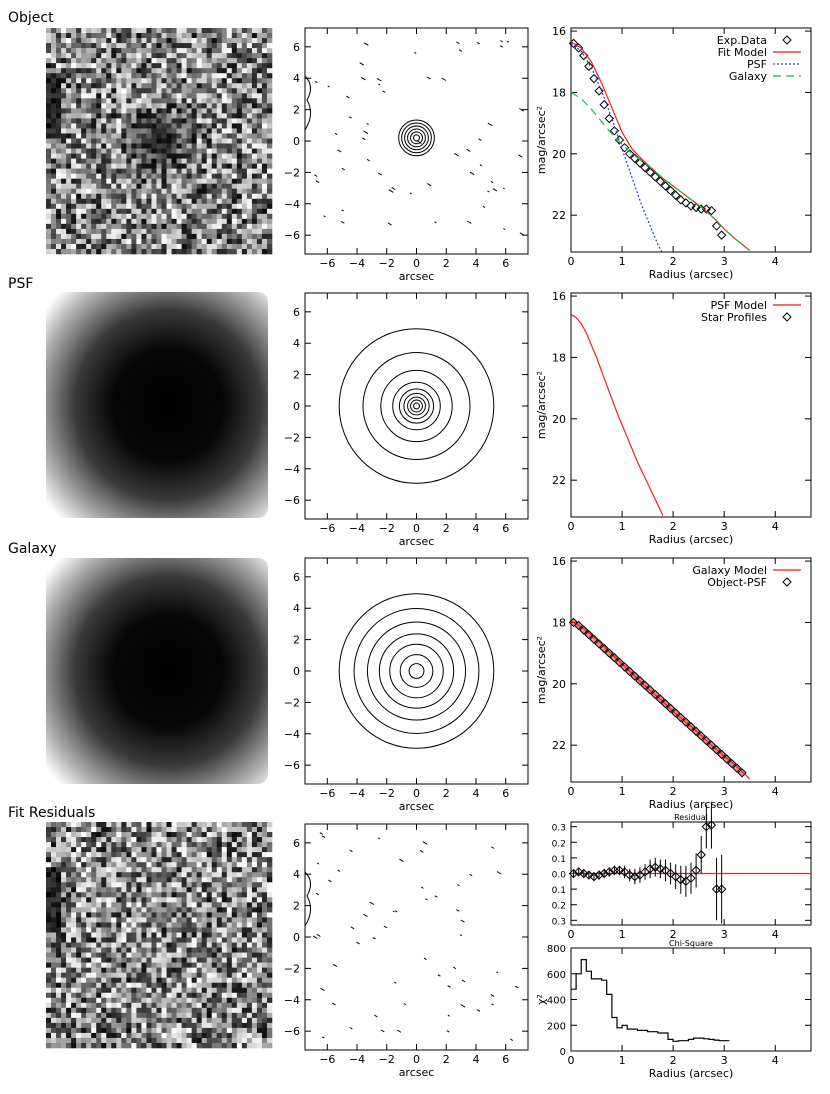 Image resolution: width=830 pixels, height=1094 pixels. Describe the element at coordinates (296, 843) in the screenshot. I see `y-tick-label: 6` at that location.